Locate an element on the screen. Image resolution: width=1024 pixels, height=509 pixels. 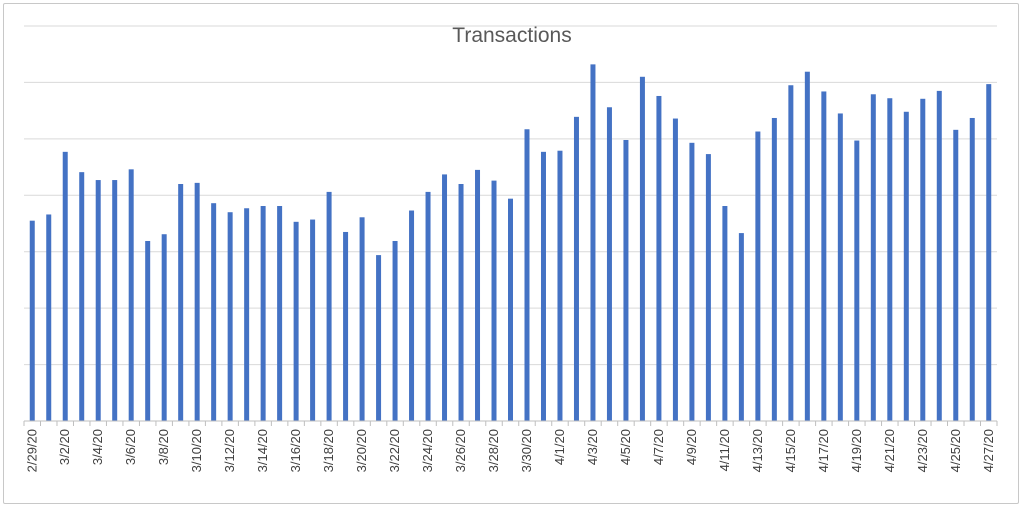
x-tick-label: 3/24/20 is located at coordinates (427, 450).